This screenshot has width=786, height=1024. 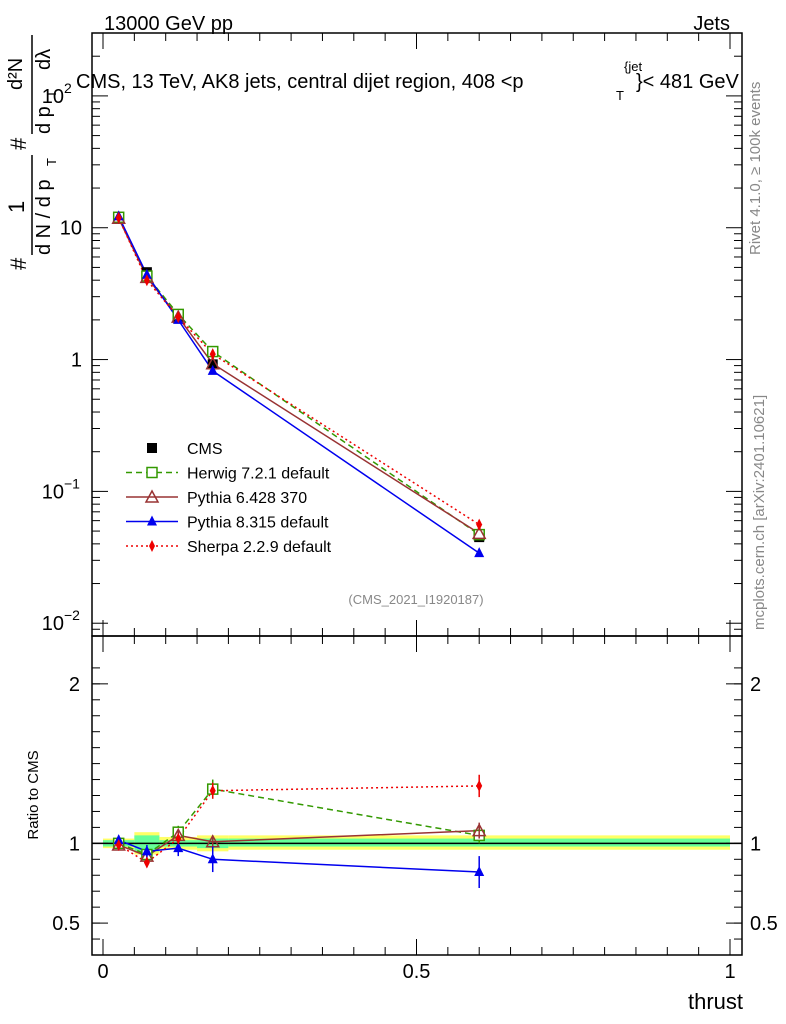 I want to click on ylabel-den2c: dλ, so click(x=44, y=59).